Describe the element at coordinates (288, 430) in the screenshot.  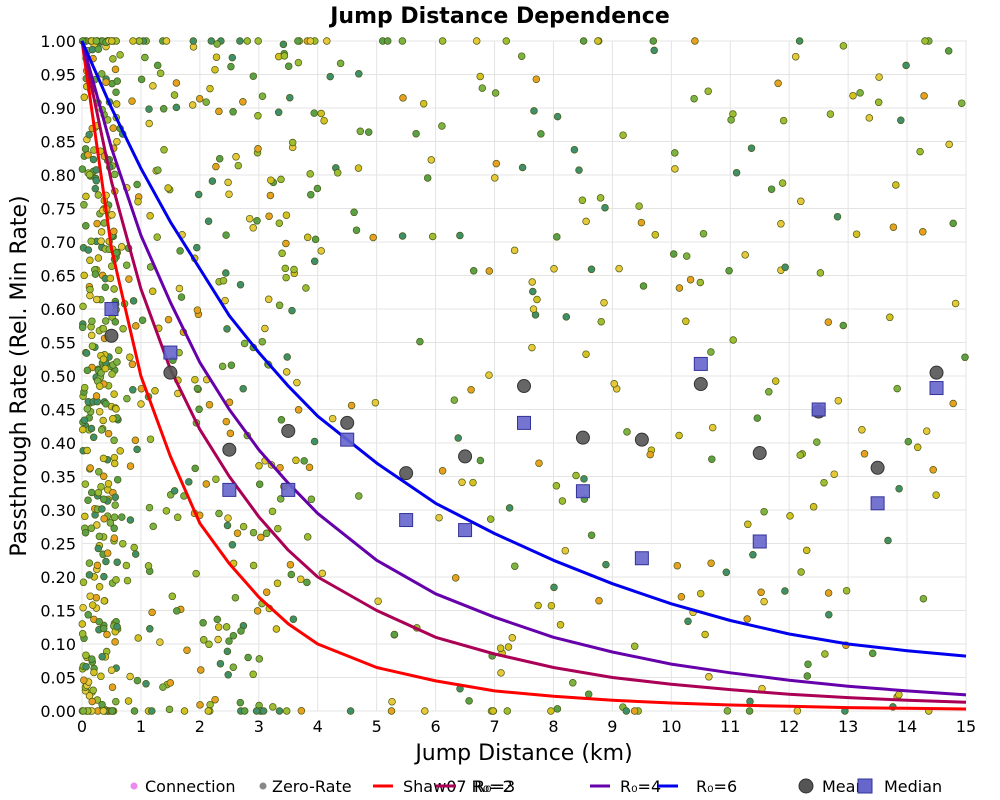
I see `mean-marker` at that location.